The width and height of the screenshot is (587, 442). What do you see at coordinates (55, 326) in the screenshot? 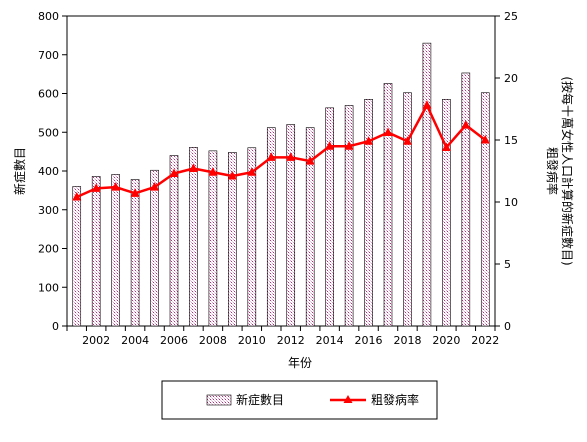
I see `y-left-tick-label-0: 0` at bounding box center [55, 326].